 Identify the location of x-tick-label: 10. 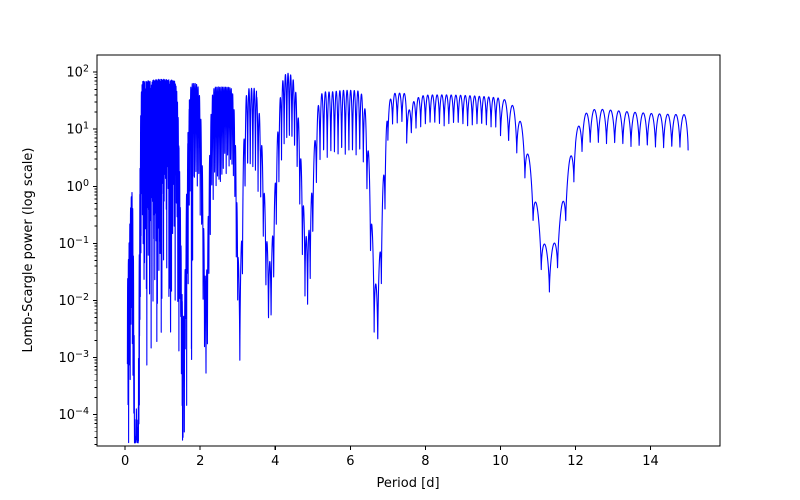
(500, 461).